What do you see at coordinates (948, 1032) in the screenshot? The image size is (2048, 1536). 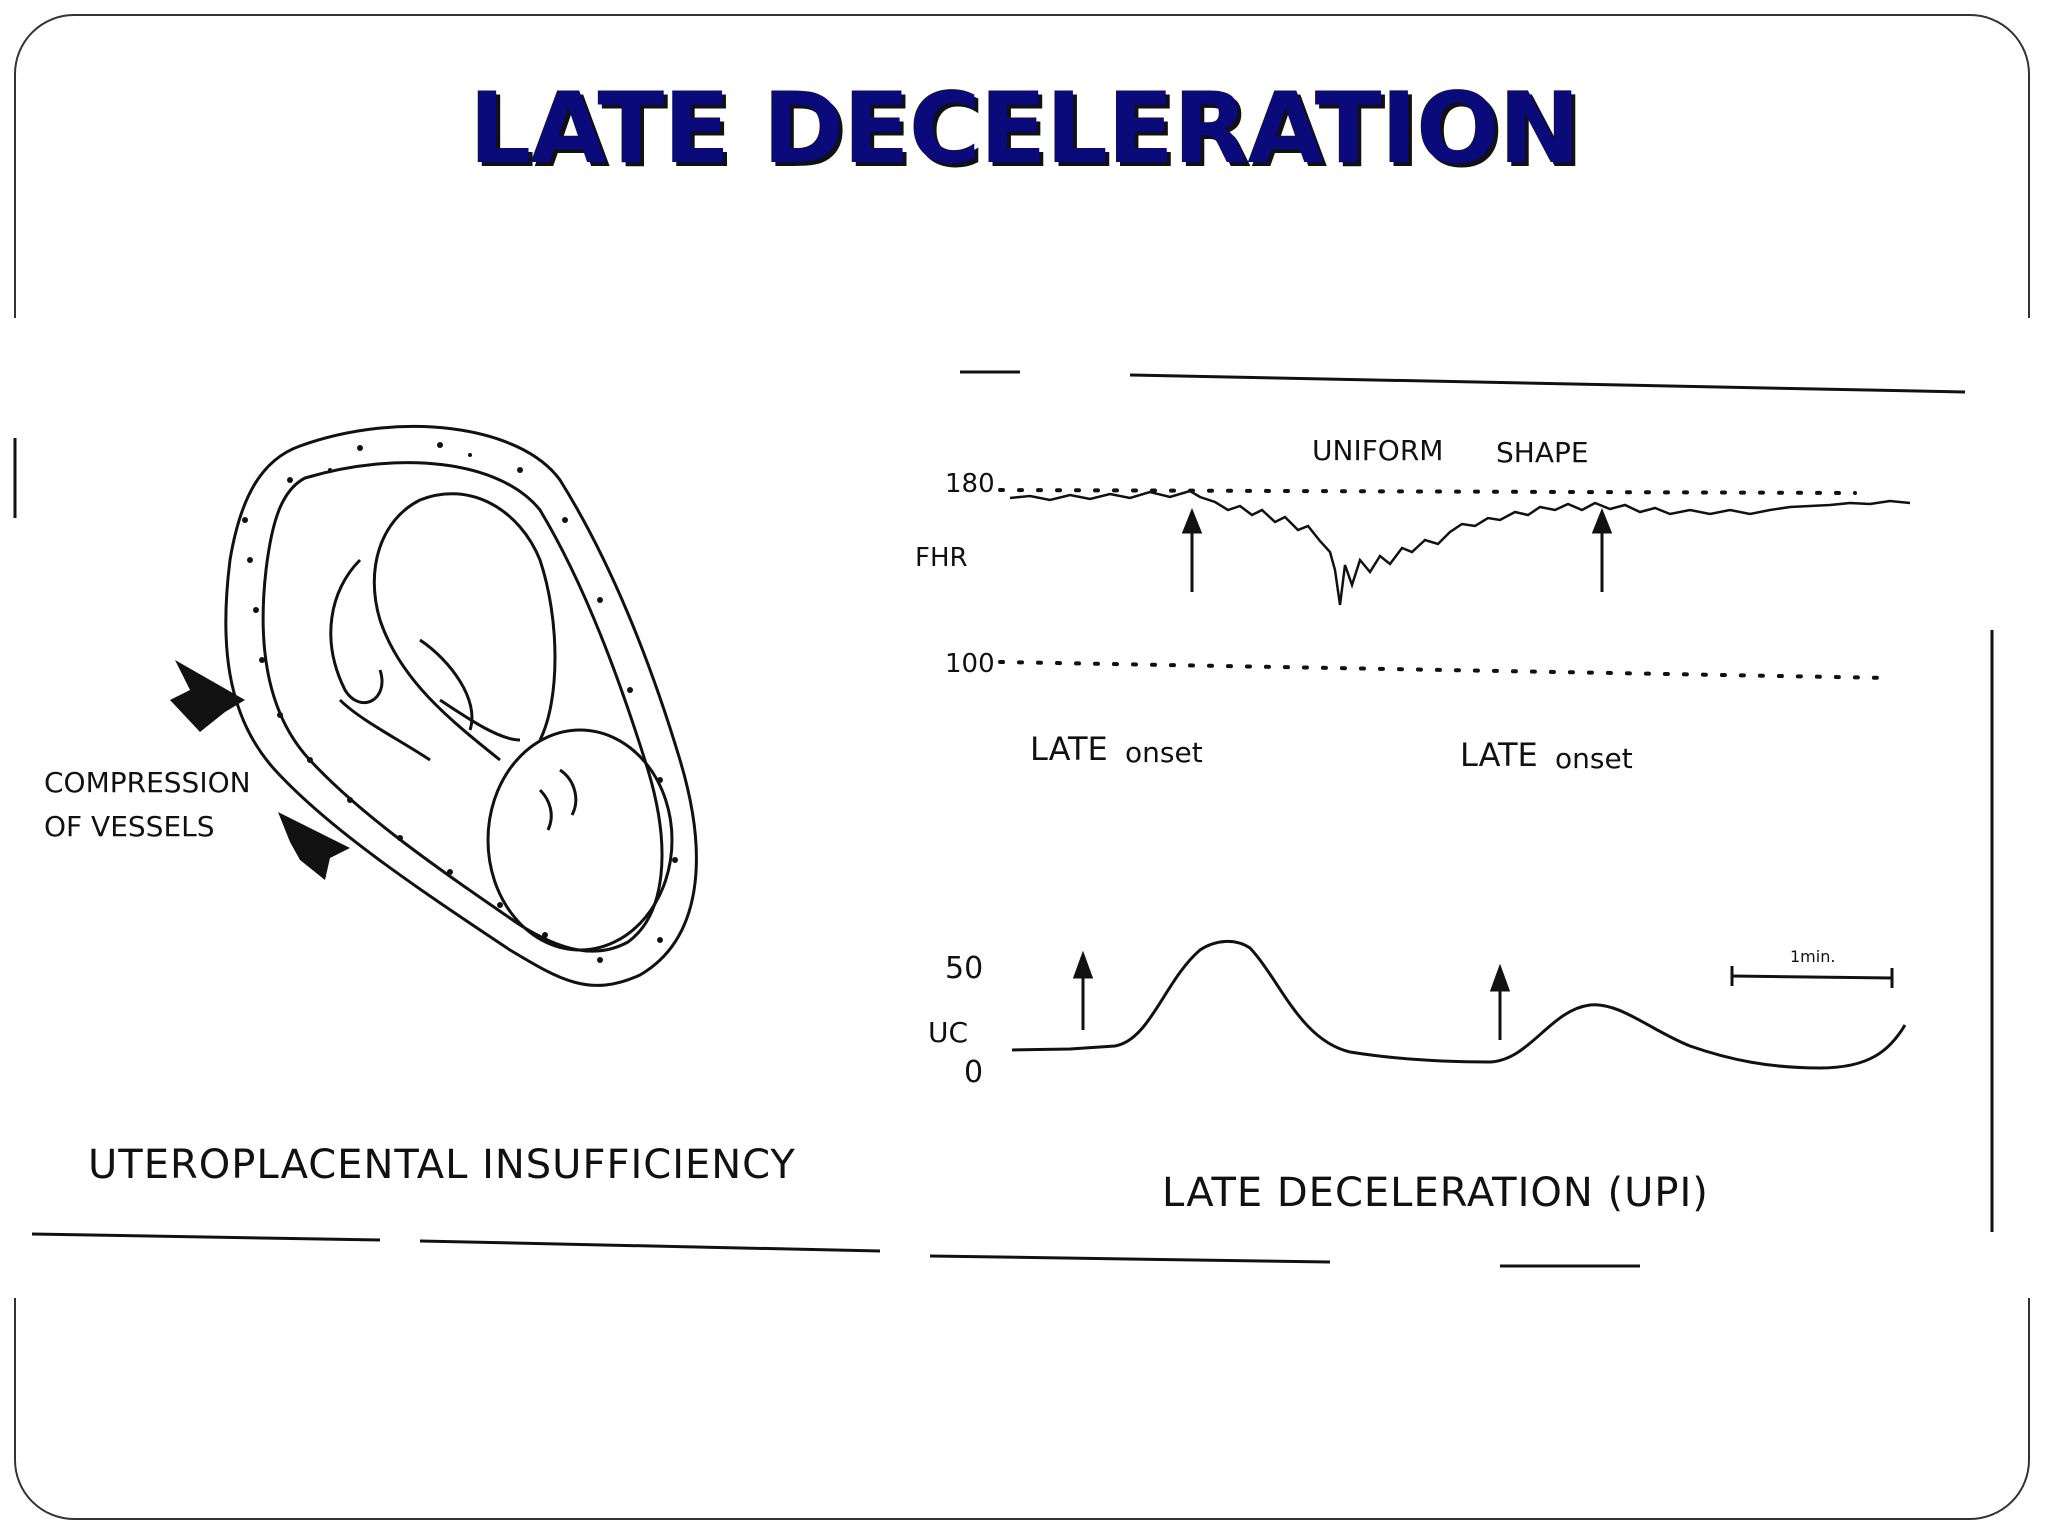 I see `uc-axis-label: UC` at bounding box center [948, 1032].